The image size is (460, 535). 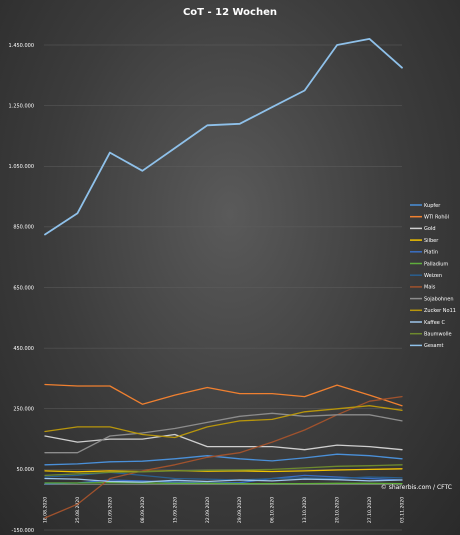 What do you see at coordinates (305, 510) in the screenshot?
I see `x-tick-label: 13.10.2020` at bounding box center [305, 510].